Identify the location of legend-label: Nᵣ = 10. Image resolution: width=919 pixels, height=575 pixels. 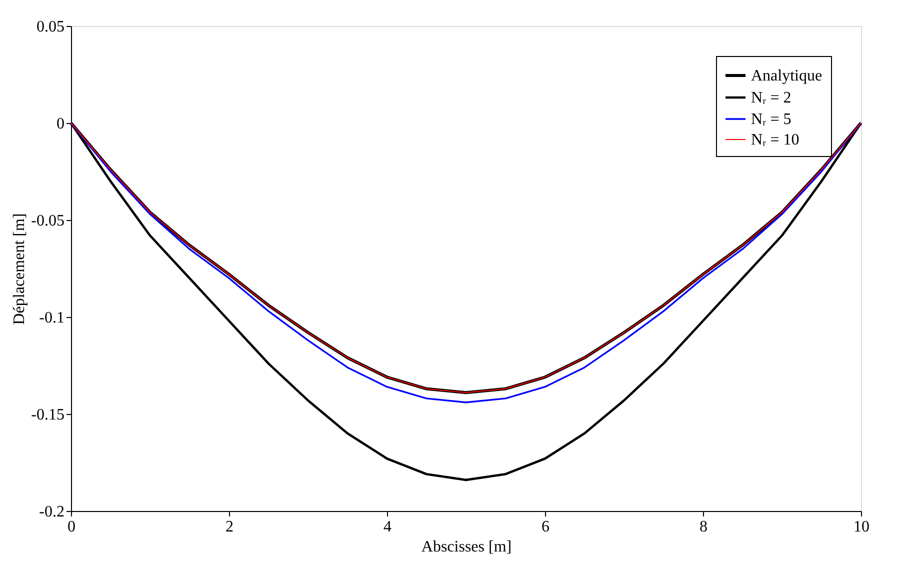
(775, 140).